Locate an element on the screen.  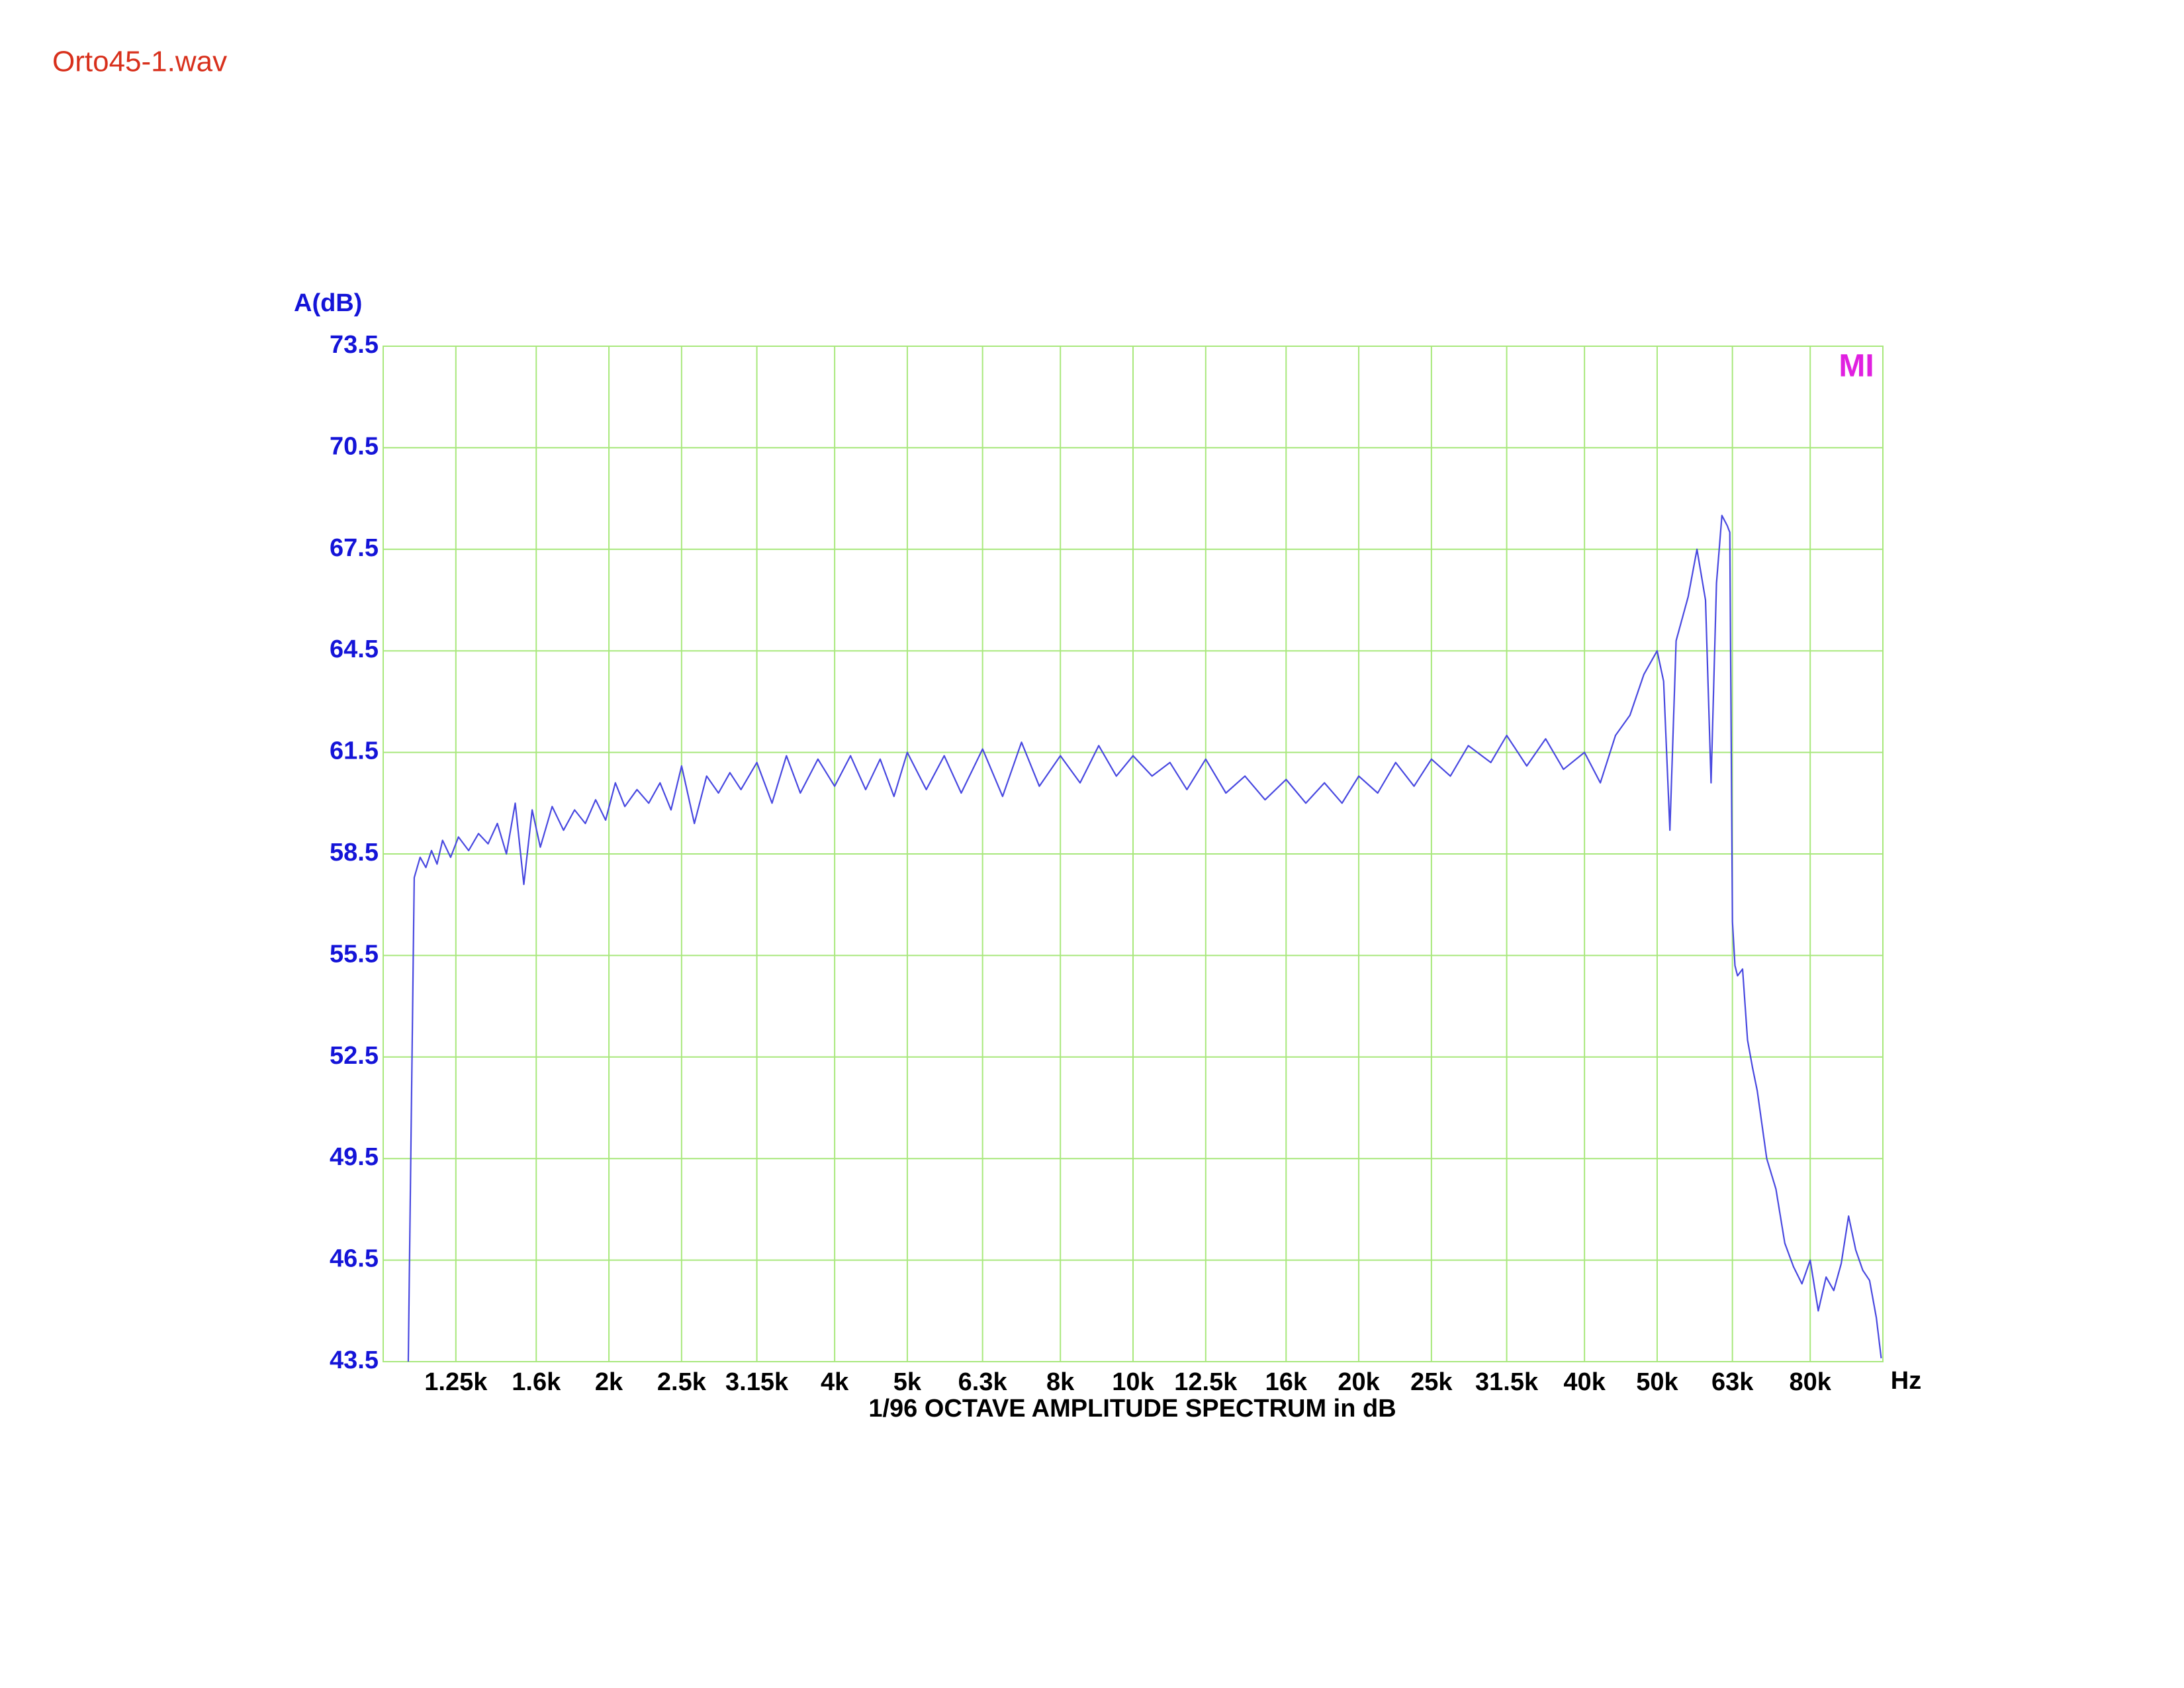
x-tick-label: 2k is located at coordinates (609, 1382).